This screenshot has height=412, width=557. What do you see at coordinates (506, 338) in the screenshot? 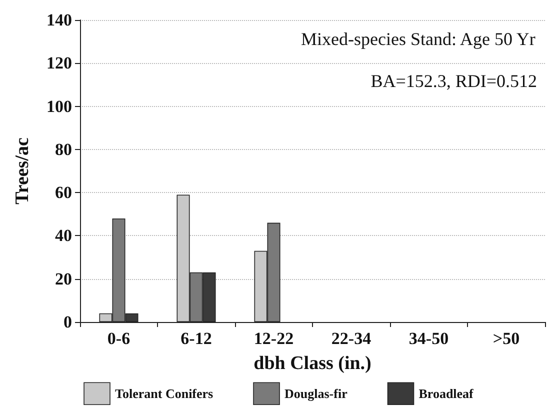
I see `x-tick-label: >50` at bounding box center [506, 338].